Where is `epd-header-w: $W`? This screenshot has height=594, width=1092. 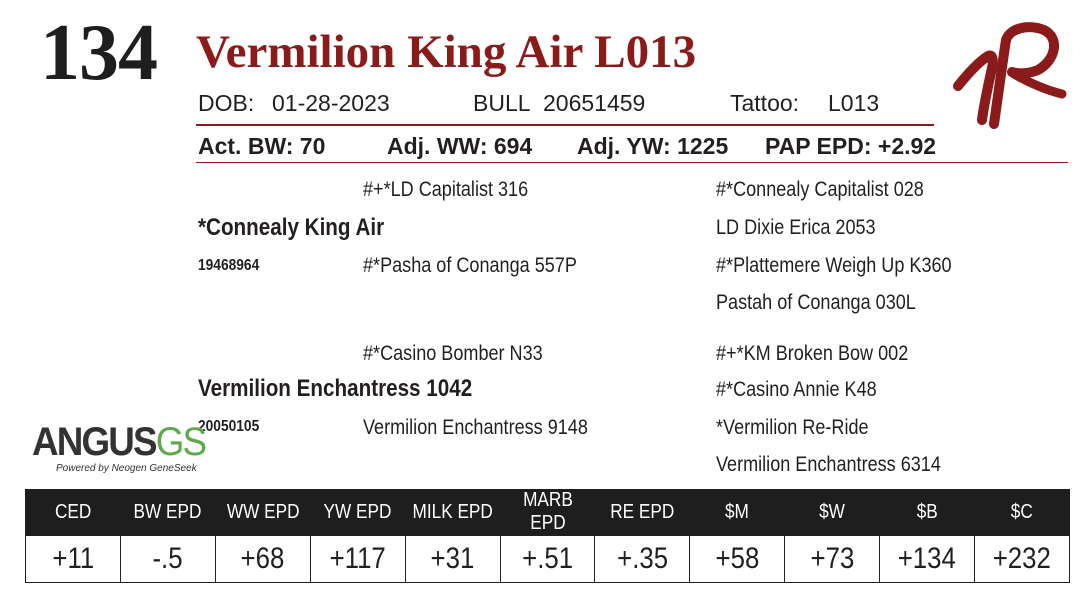
epd-header-w: $W is located at coordinates (832, 512).